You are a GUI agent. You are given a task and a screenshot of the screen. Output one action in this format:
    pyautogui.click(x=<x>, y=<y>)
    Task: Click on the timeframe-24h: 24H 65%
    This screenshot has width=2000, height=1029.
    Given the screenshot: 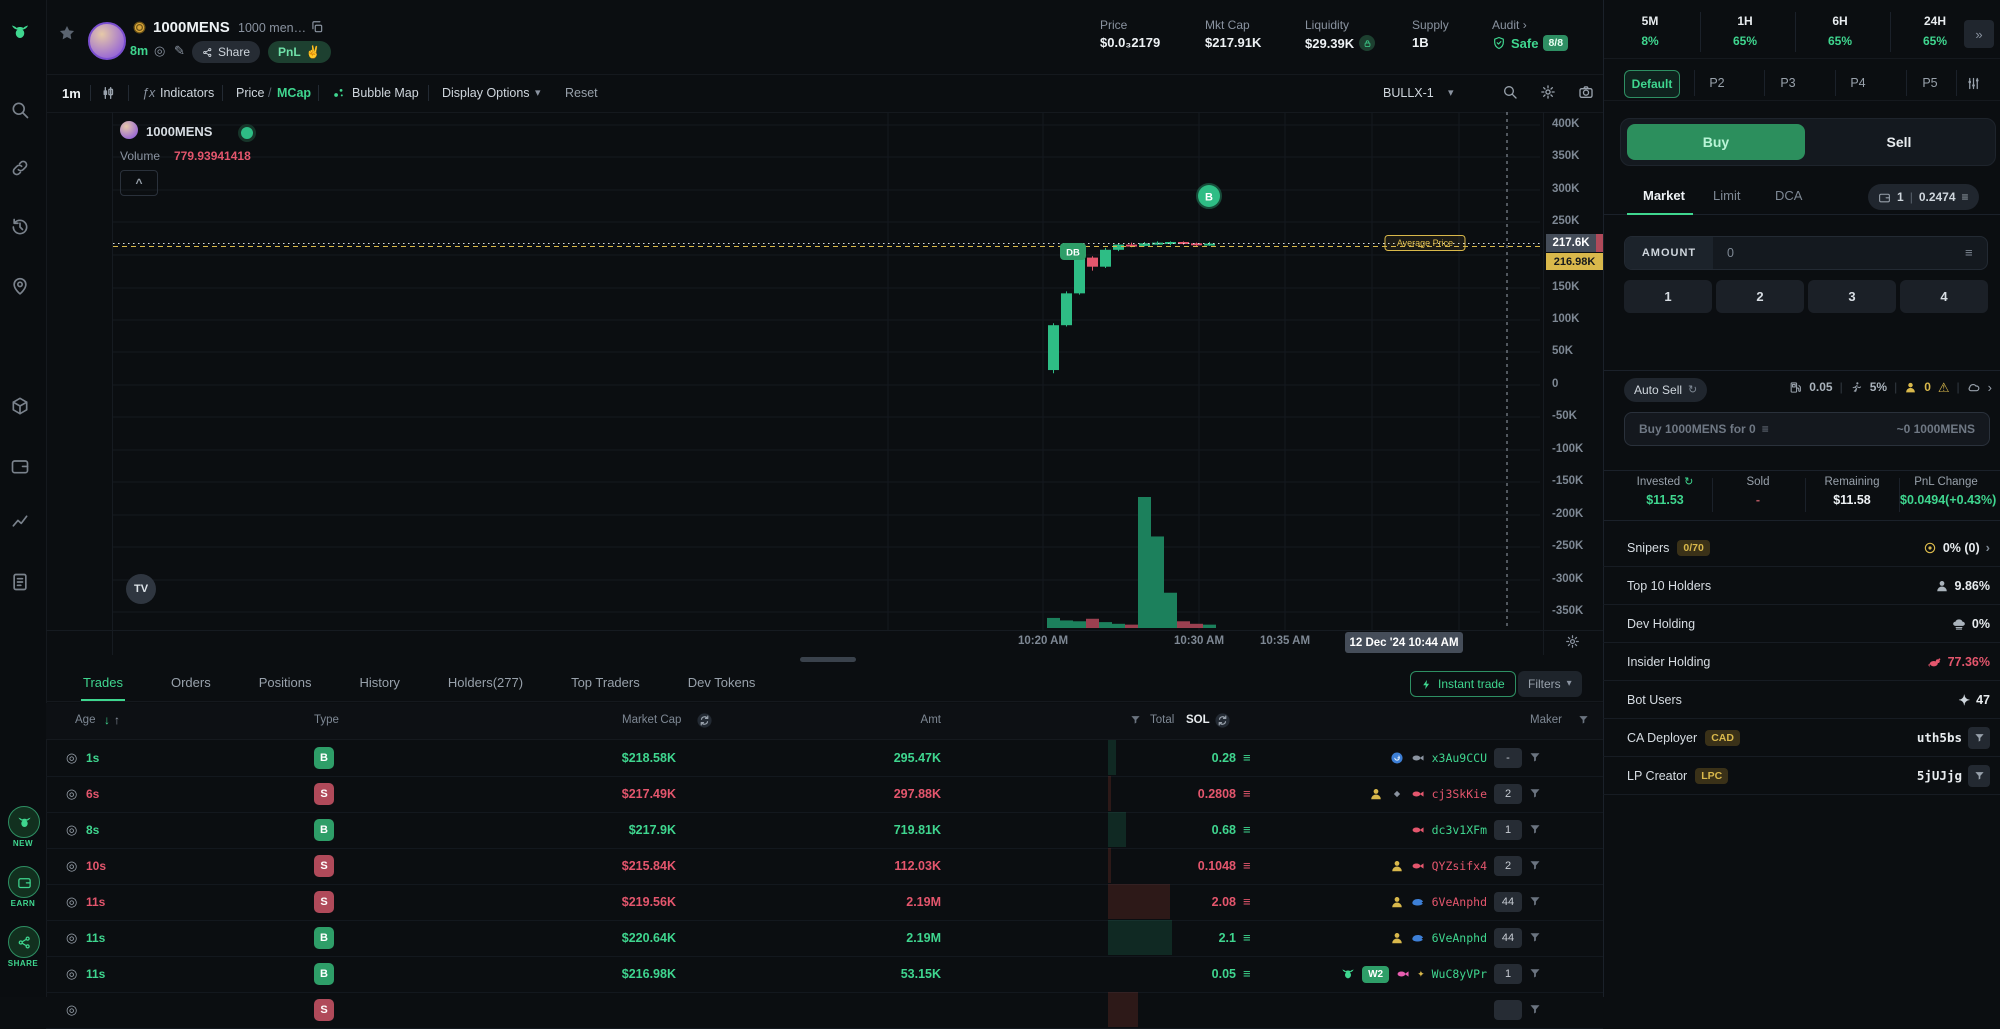 What is the action you would take?
    pyautogui.click(x=1935, y=31)
    